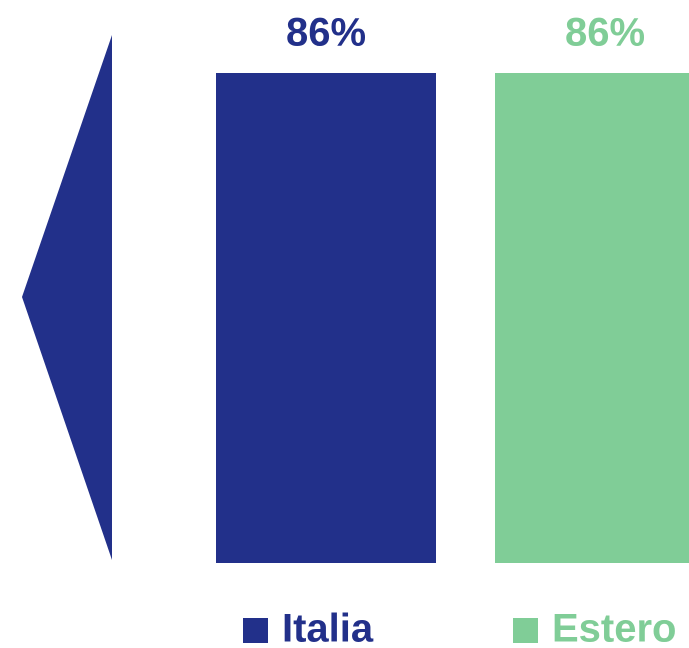 This screenshot has height=648, width=689. What do you see at coordinates (614, 627) in the screenshot?
I see `legend-label: Estero` at bounding box center [614, 627].